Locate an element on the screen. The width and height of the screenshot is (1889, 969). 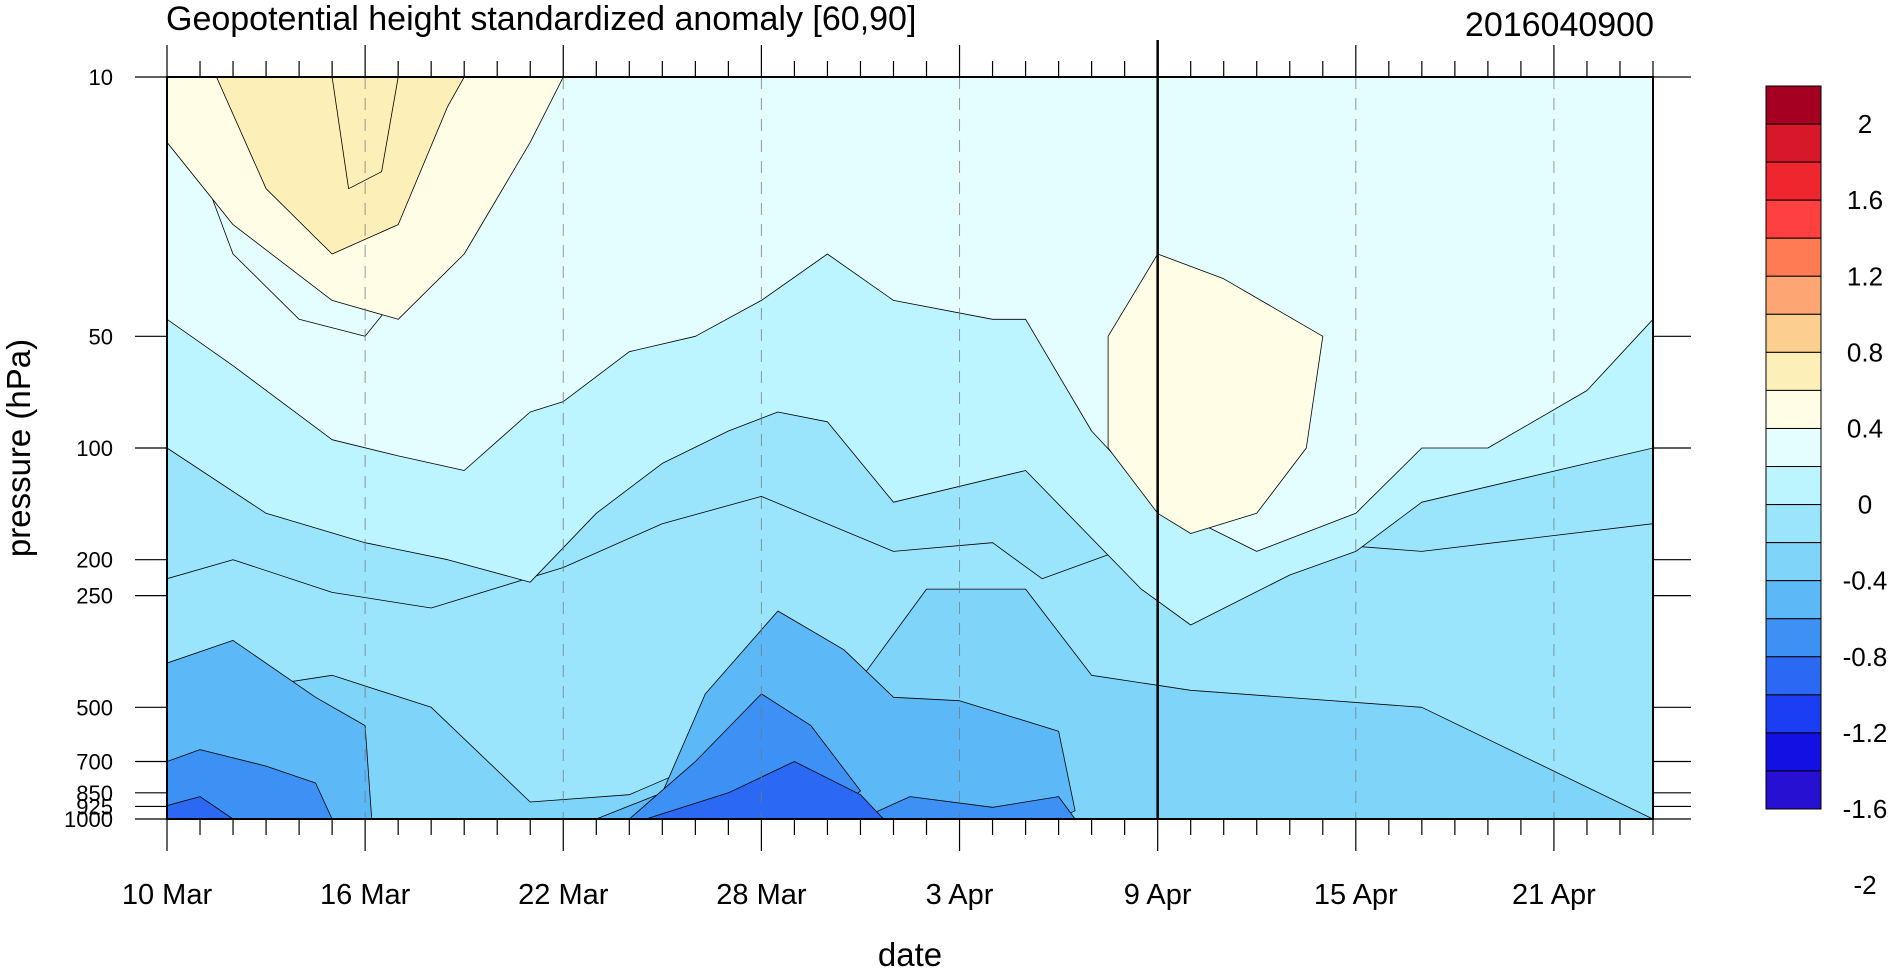
colorbar-label: -0.4 is located at coordinates (1865, 581).